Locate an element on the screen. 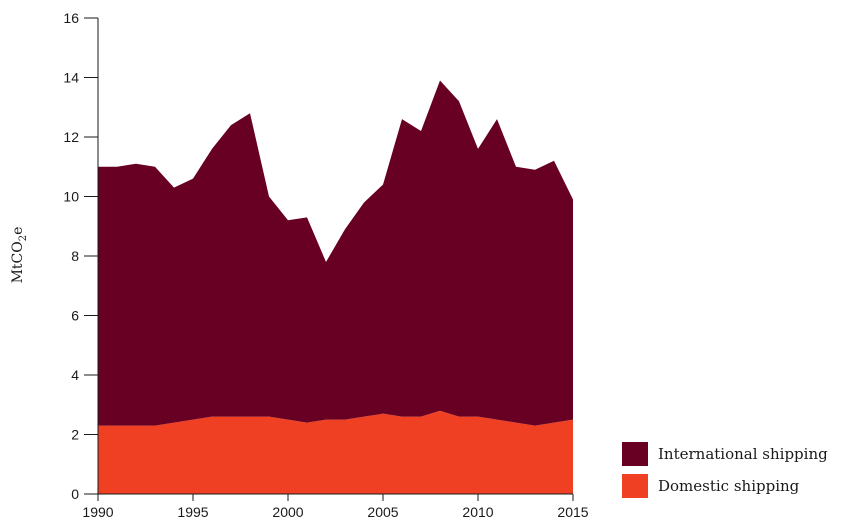 The width and height of the screenshot is (867, 521). y-axis-title-suffix: e is located at coordinates (18, 231).